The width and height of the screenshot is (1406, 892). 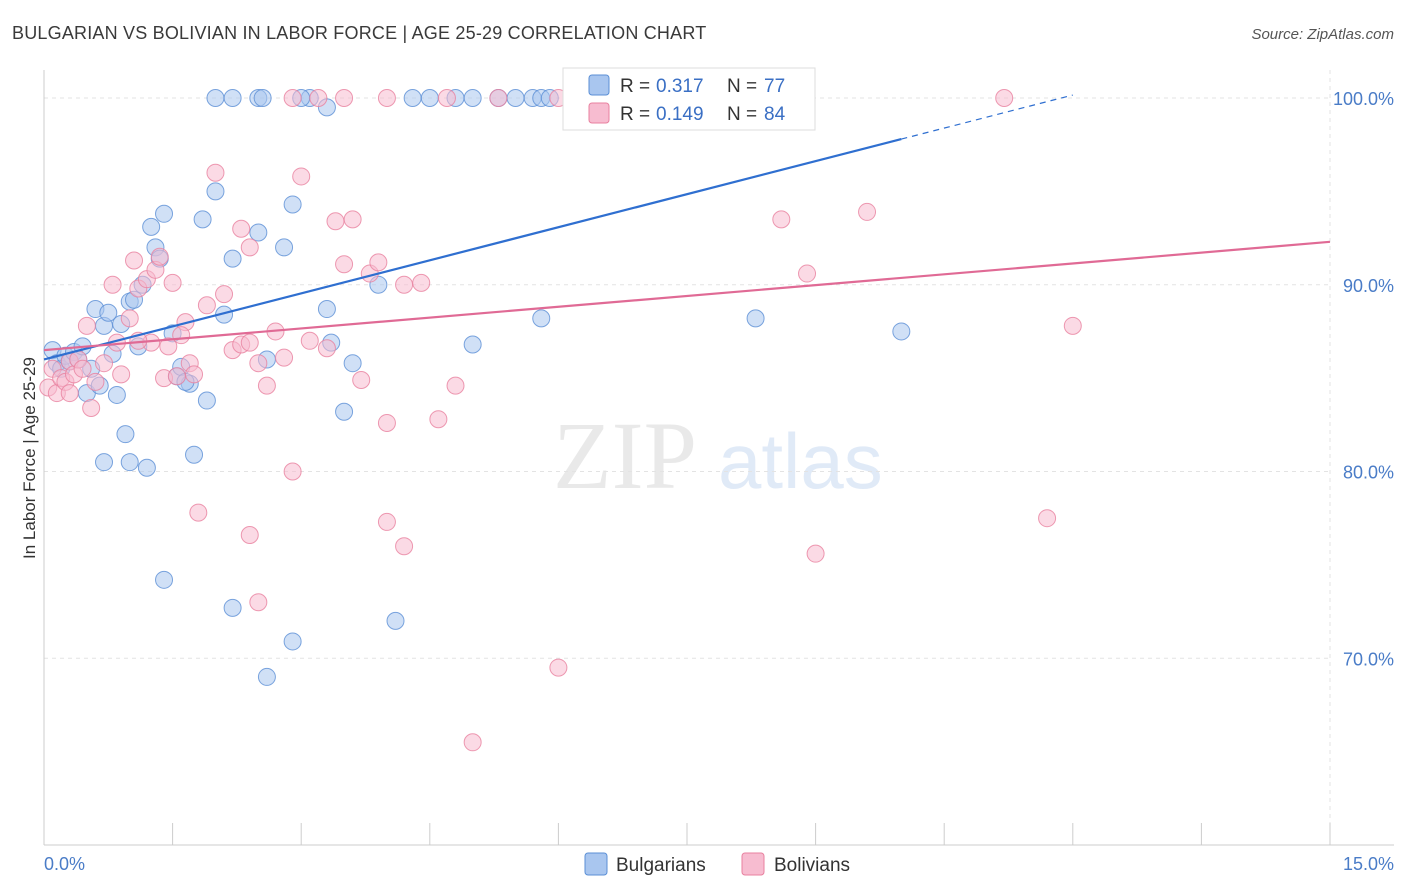 What do you see at coordinates (599, 113) in the screenshot?
I see `legend-swatch-bolivians` at bounding box center [599, 113].